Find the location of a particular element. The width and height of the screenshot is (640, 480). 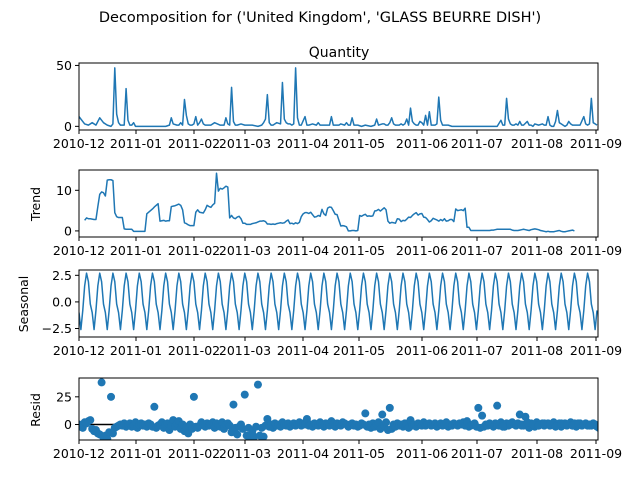

panel-seasonal-ylabel: Seasonal is located at coordinates (23, 304).